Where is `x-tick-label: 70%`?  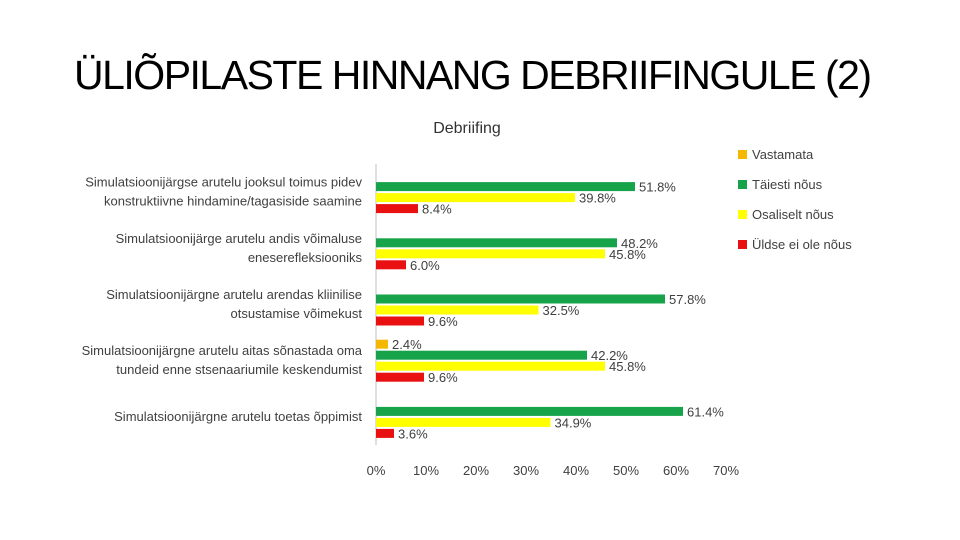
x-tick-label: 70% is located at coordinates (726, 470).